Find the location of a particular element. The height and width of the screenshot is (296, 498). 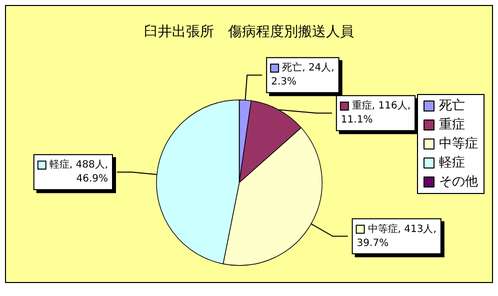

data-label: 死亡, 24人, 2.3% is located at coordinates (302, 75).